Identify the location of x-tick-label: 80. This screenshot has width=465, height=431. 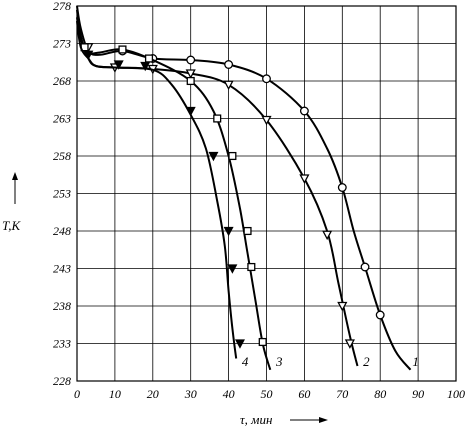
(380, 394).